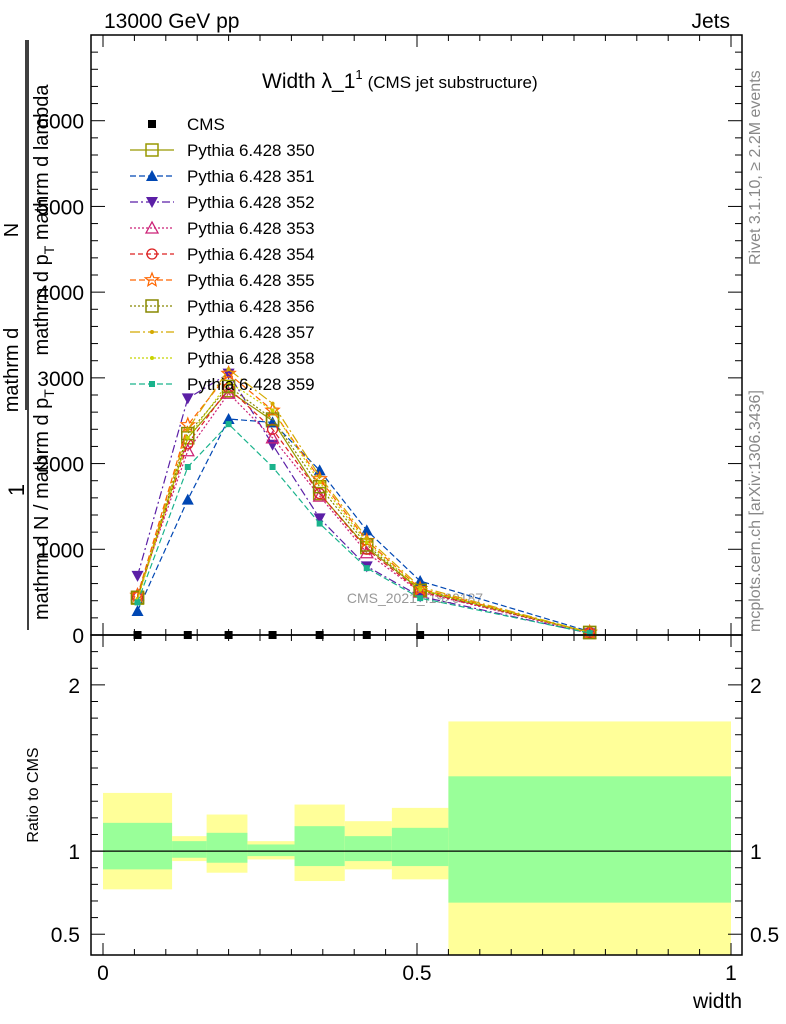 This screenshot has width=786, height=1024. Describe the element at coordinates (42, 162) in the screenshot. I see `ylabel-dlambda: mathrm d lambda` at that location.